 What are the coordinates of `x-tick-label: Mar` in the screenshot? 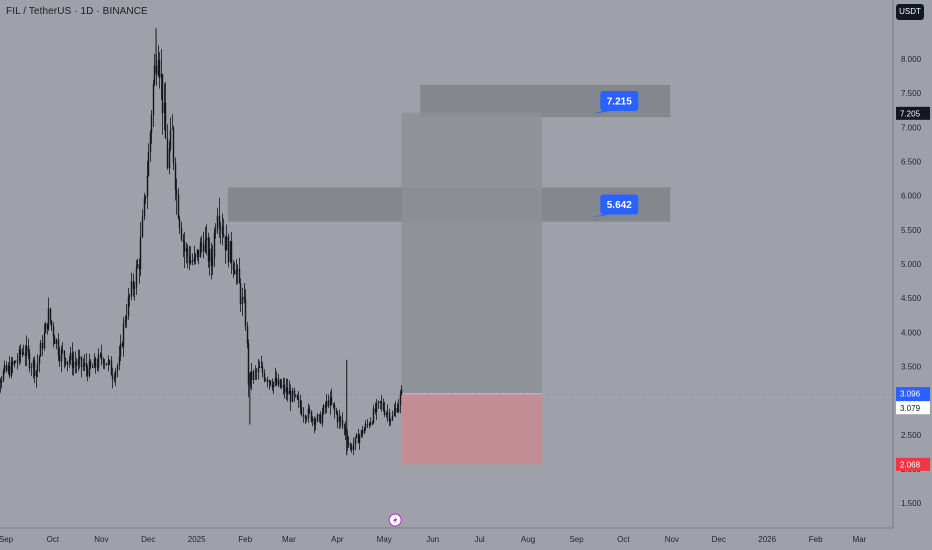 It's located at (289, 539).